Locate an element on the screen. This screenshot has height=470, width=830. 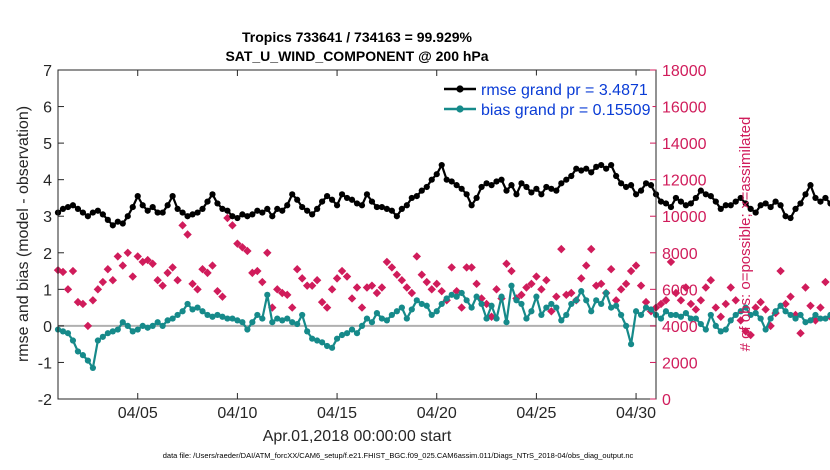
y-tick-label: 3 is located at coordinates (47, 217).